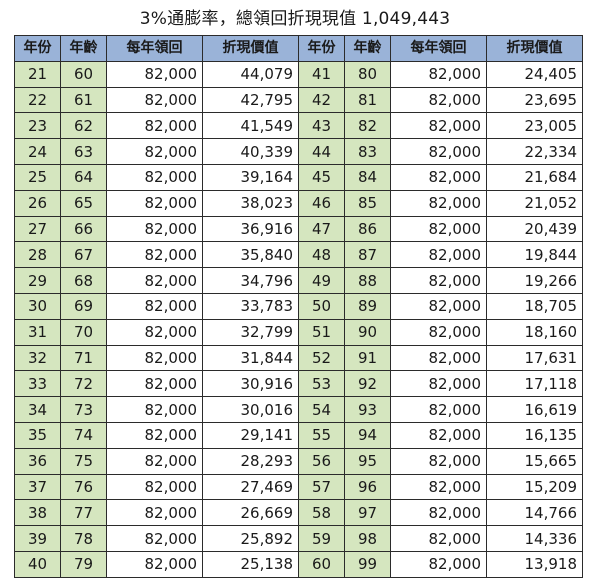  I want to click on present-value-cell: 35,840, so click(250, 255).